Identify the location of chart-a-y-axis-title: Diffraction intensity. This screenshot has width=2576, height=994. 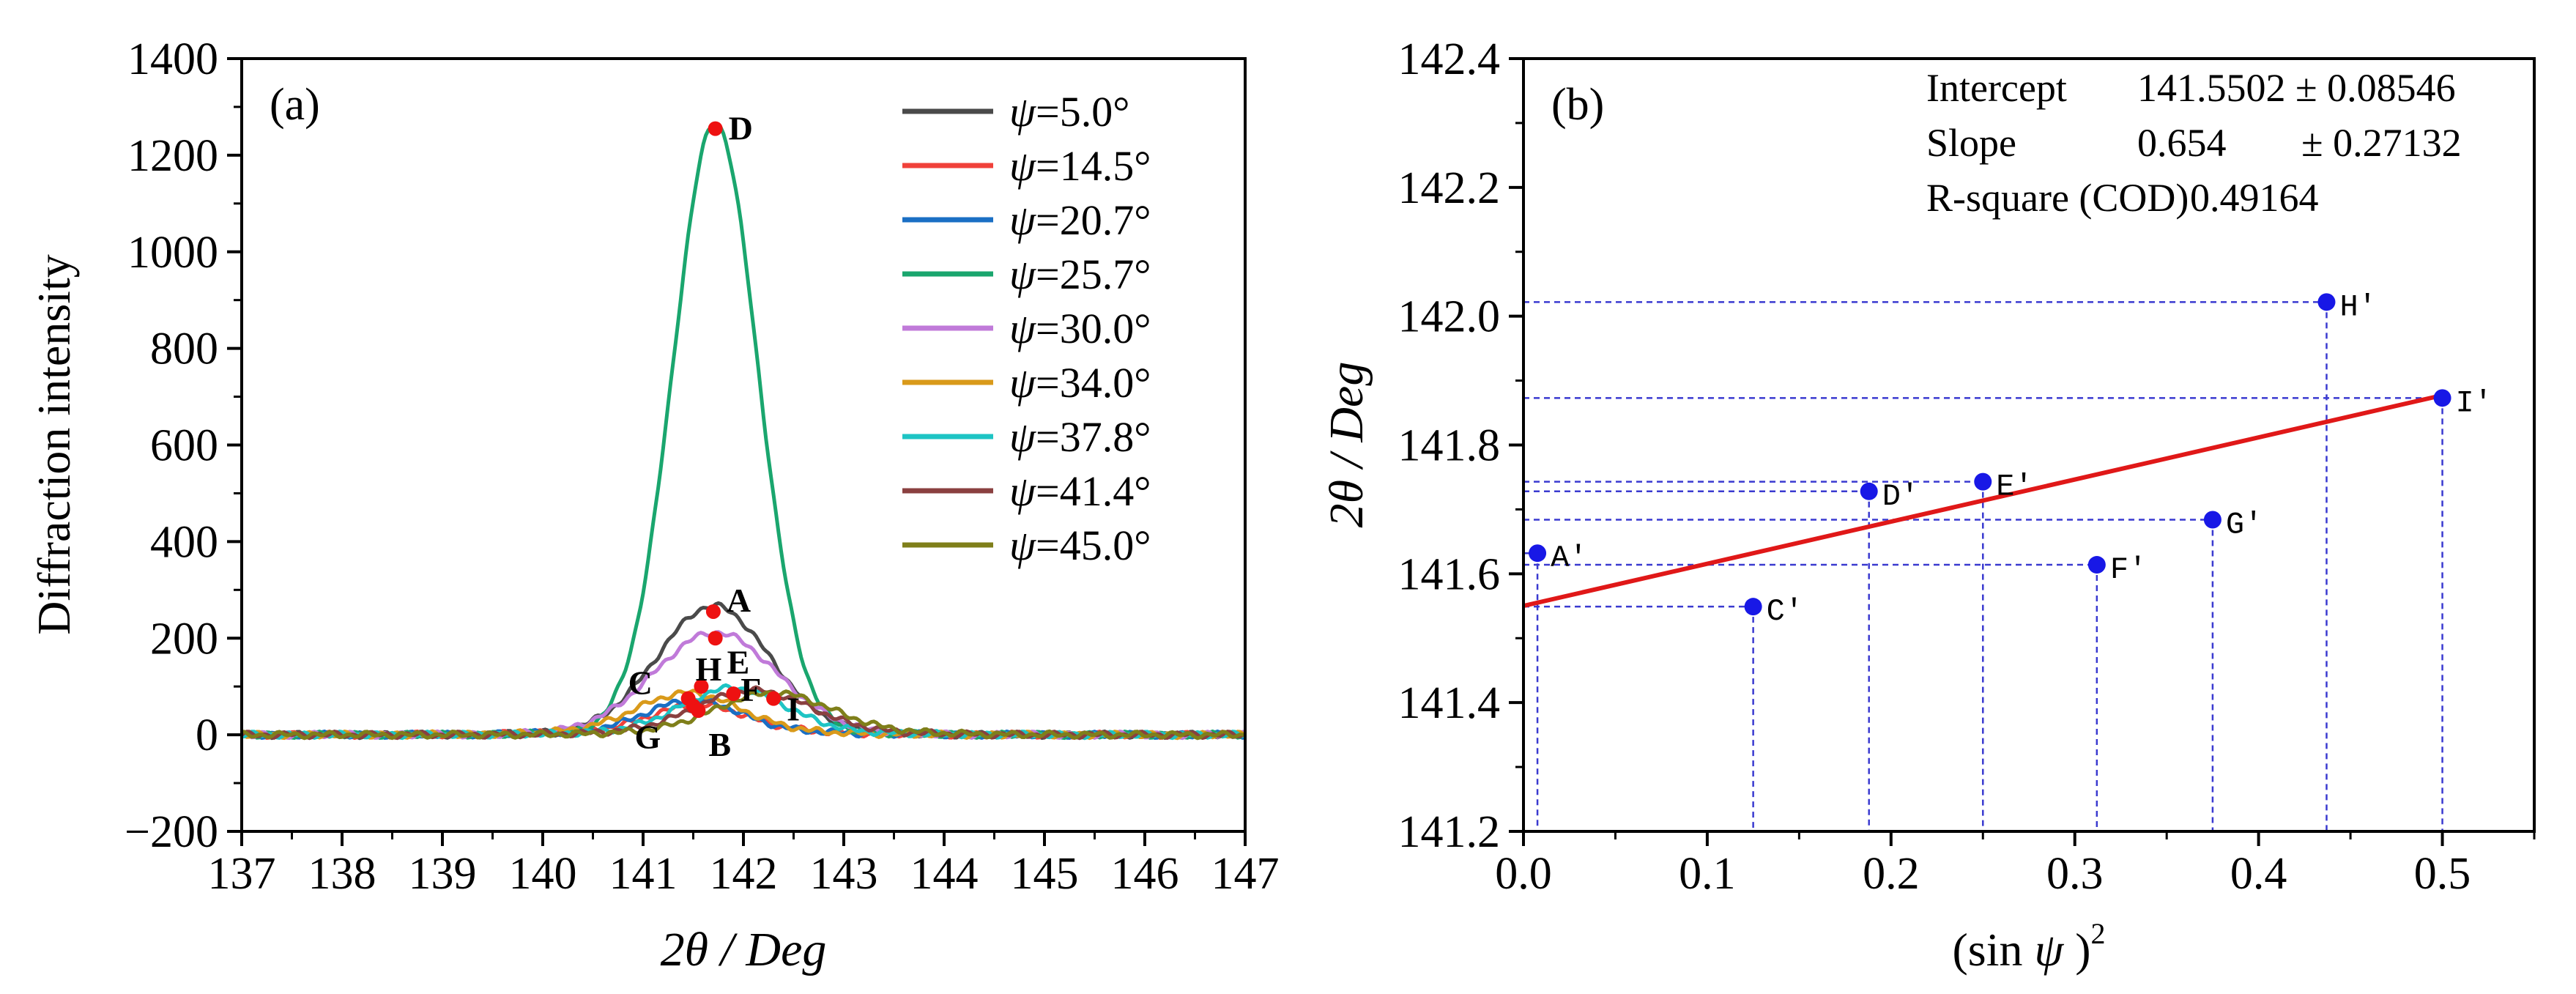
(54, 444).